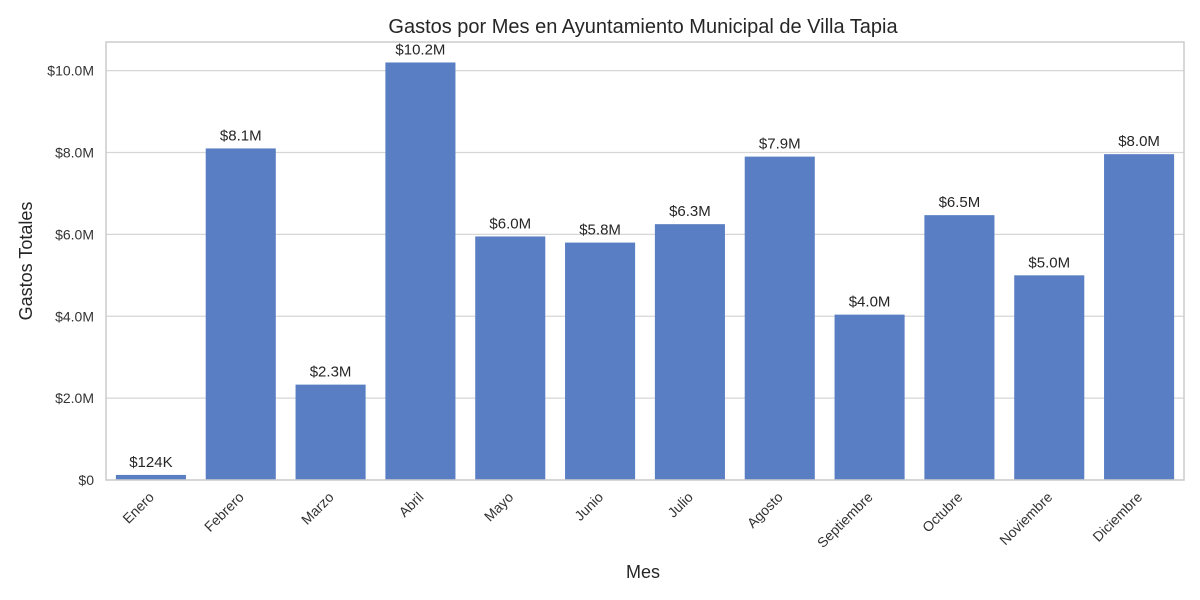 This screenshot has height=600, width=1200. What do you see at coordinates (510, 358) in the screenshot?
I see `bar-mayo` at bounding box center [510, 358].